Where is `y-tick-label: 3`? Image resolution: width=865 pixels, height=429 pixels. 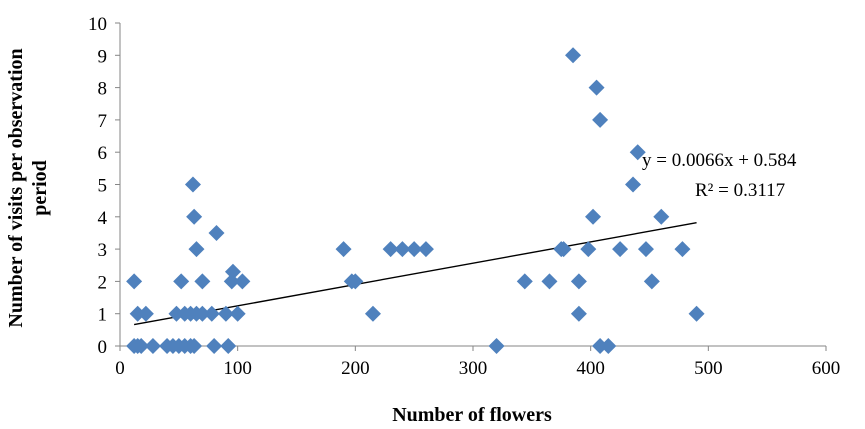
y-tick-label: 3 is located at coordinates (103, 250).